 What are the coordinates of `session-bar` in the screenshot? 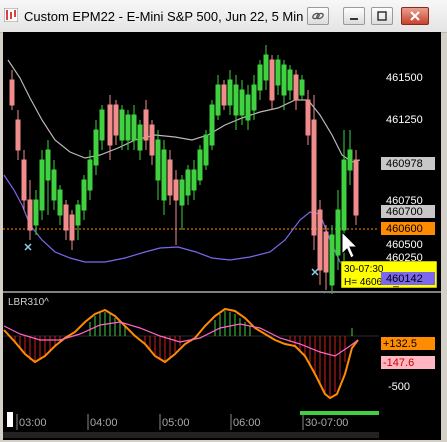 It's located at (339, 413).